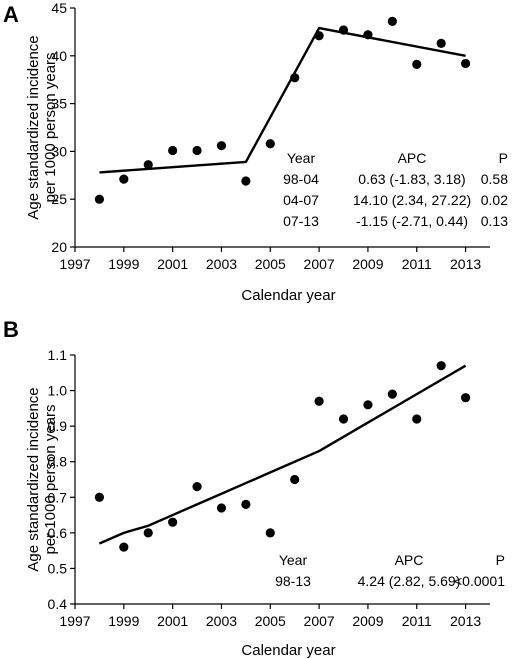 The height and width of the screenshot is (658, 520). I want to click on table-header-b: APC, so click(409, 560).